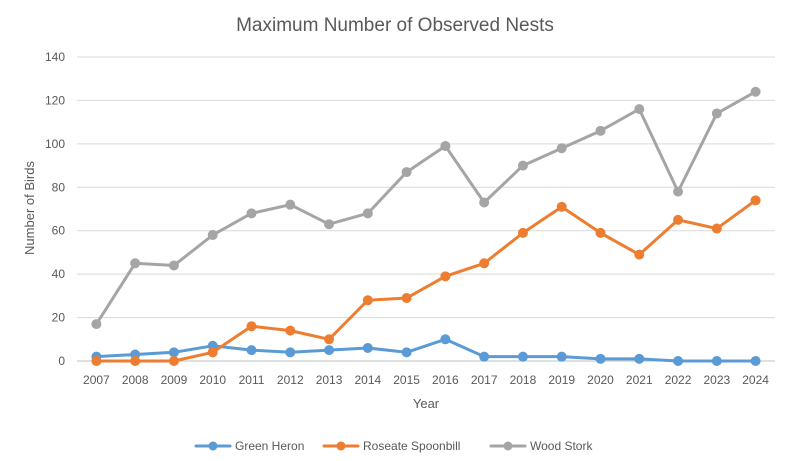 The width and height of the screenshot is (790, 461). I want to click on legend-label: Green Heron, so click(269, 446).